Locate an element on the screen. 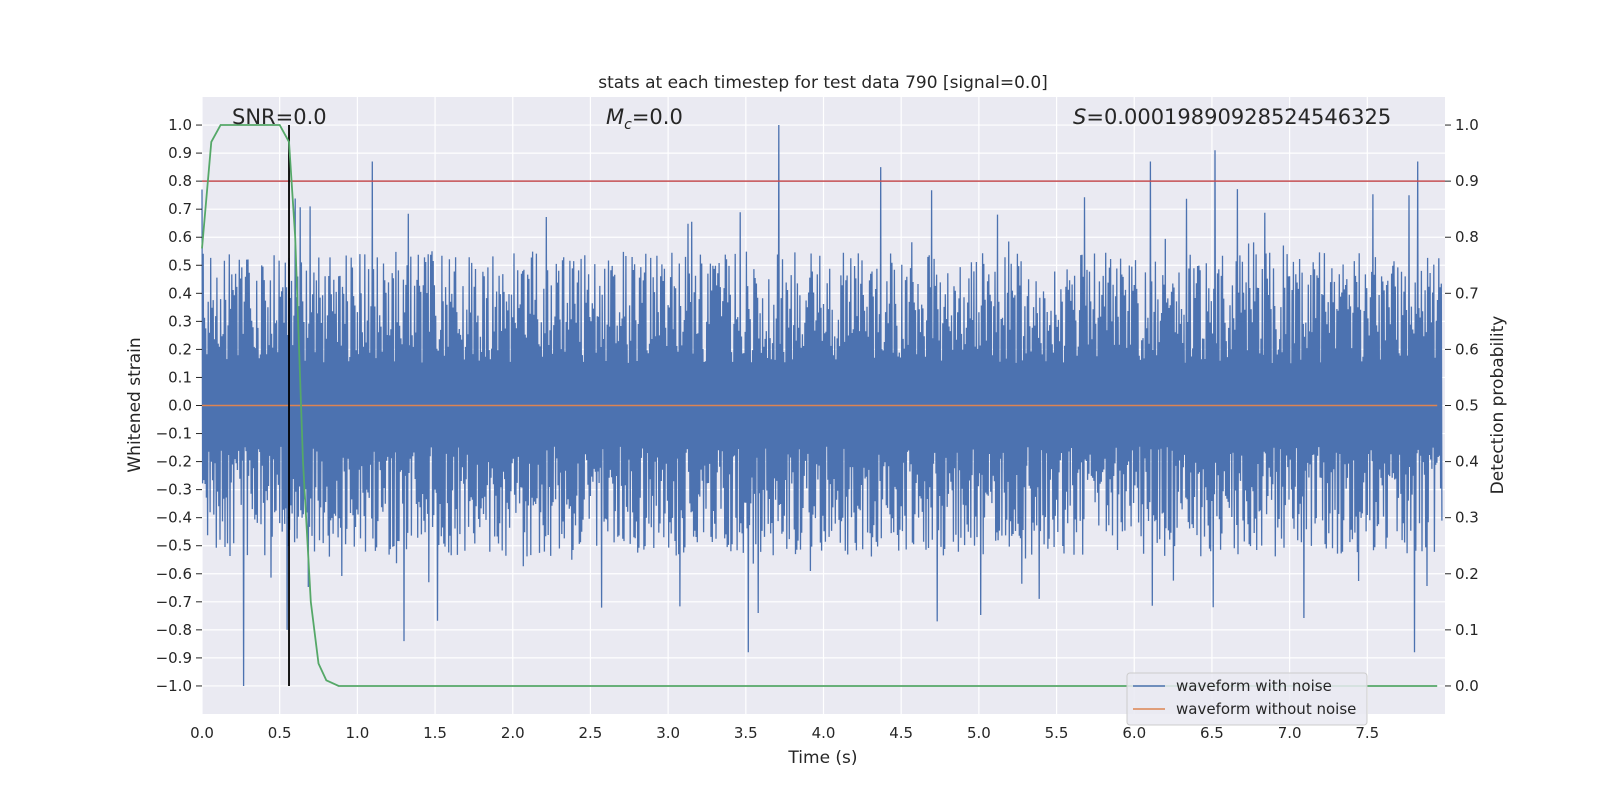  y-tick-label: 0.2 is located at coordinates (180, 349).